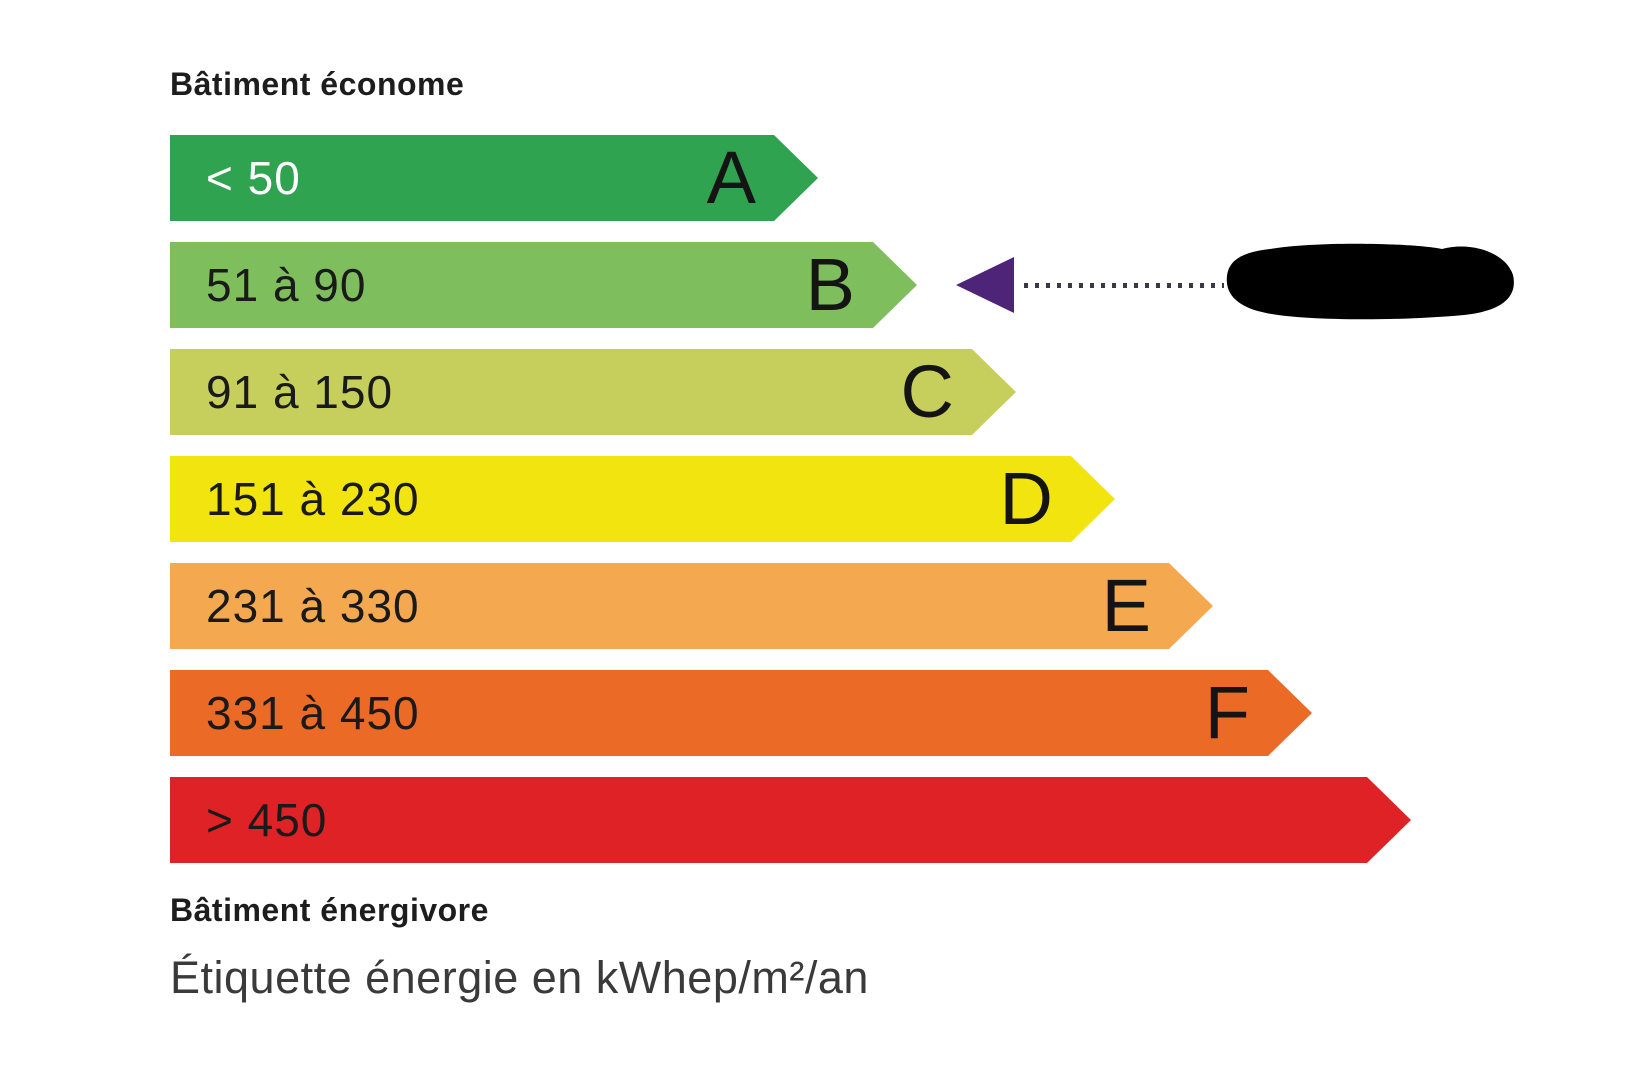 The image size is (1633, 1080). What do you see at coordinates (494, 178) in the screenshot?
I see `energy-class-bar-a: < 50 A` at bounding box center [494, 178].